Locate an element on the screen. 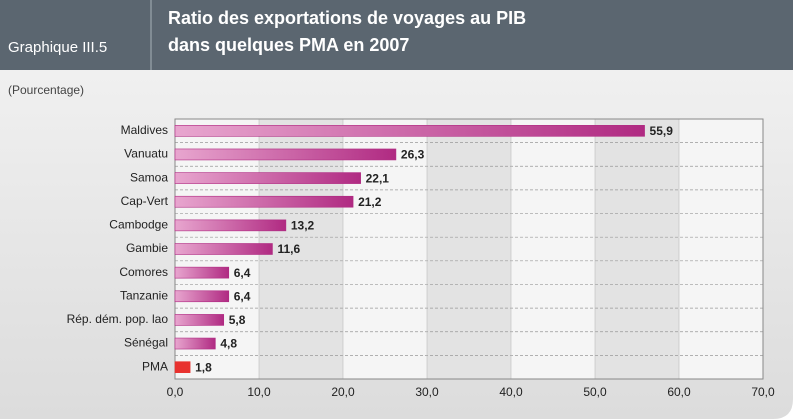 Image resolution: width=793 pixels, height=419 pixels. unit-note: (Pourcentage) is located at coordinates (46, 90).